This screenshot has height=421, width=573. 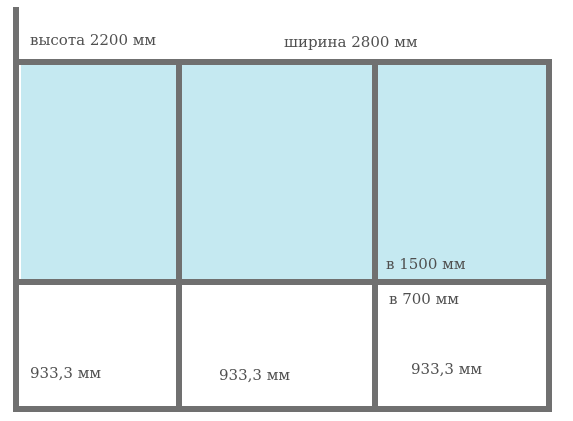 What do you see at coordinates (424, 299) in the screenshot?
I see `bottom-section-height-label: в 700 мм` at bounding box center [424, 299].